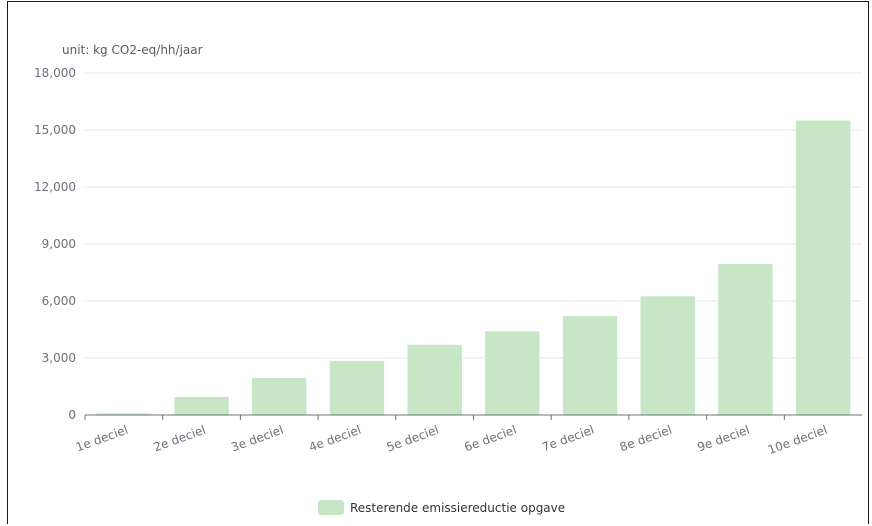  Describe the element at coordinates (59, 358) in the screenshot. I see `y-tick-label: 3,000` at that location.